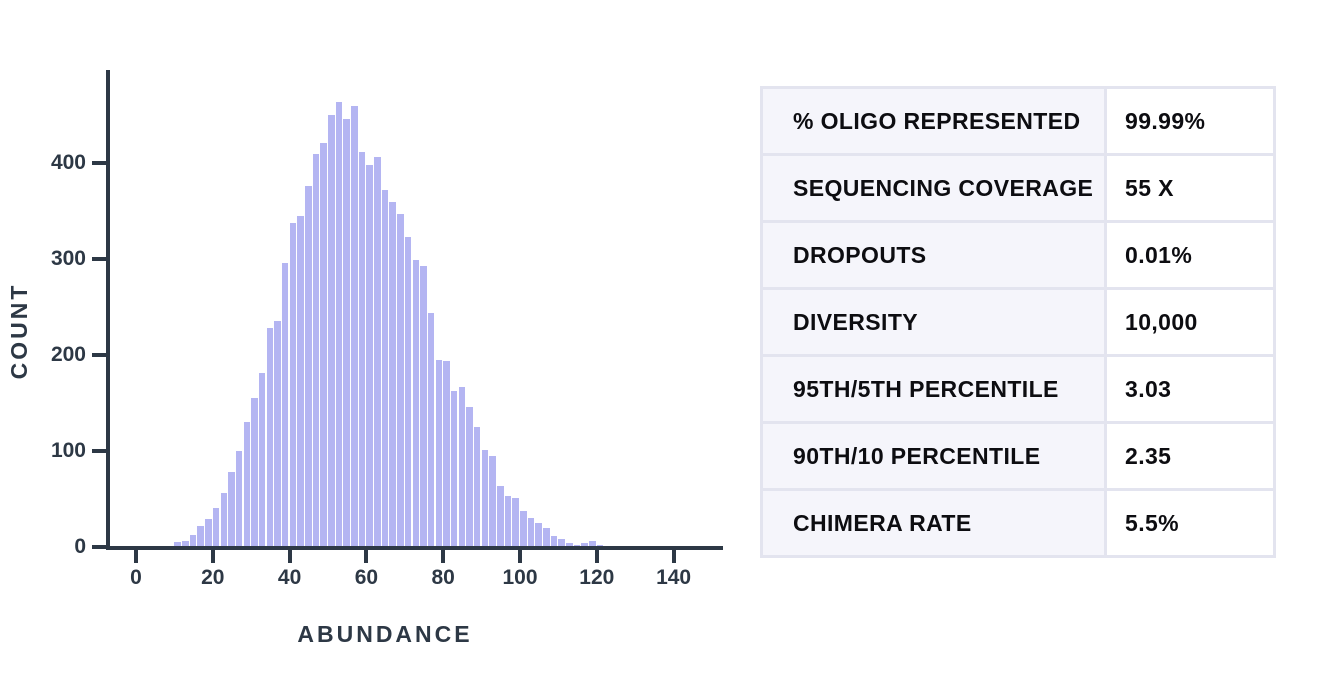  What do you see at coordinates (1190, 523) in the screenshot?
I see `stat-value-cell: 5.5%` at bounding box center [1190, 523].